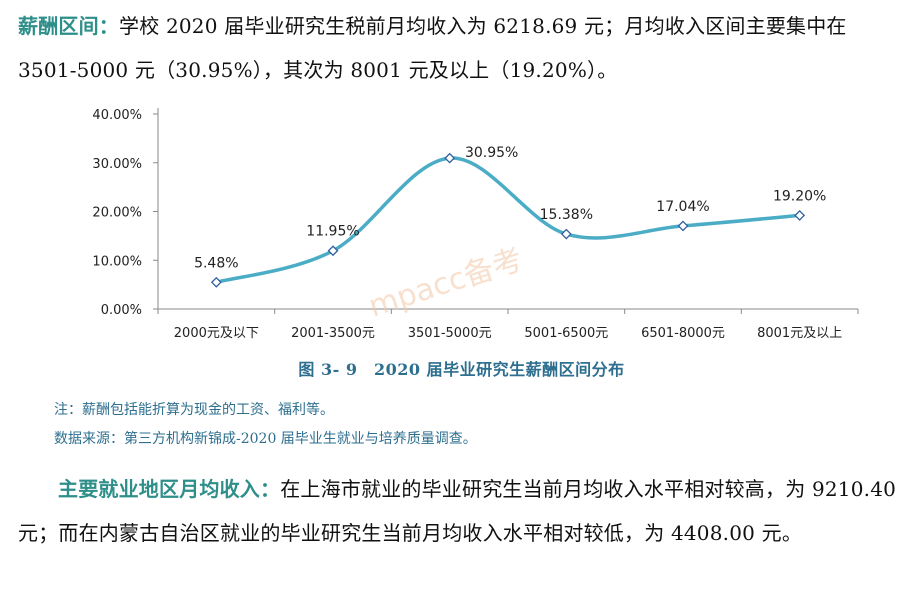 This screenshot has height=606, width=923. Describe the element at coordinates (683, 333) in the screenshot. I see `x-tick-label: 6501-8000元` at that location.